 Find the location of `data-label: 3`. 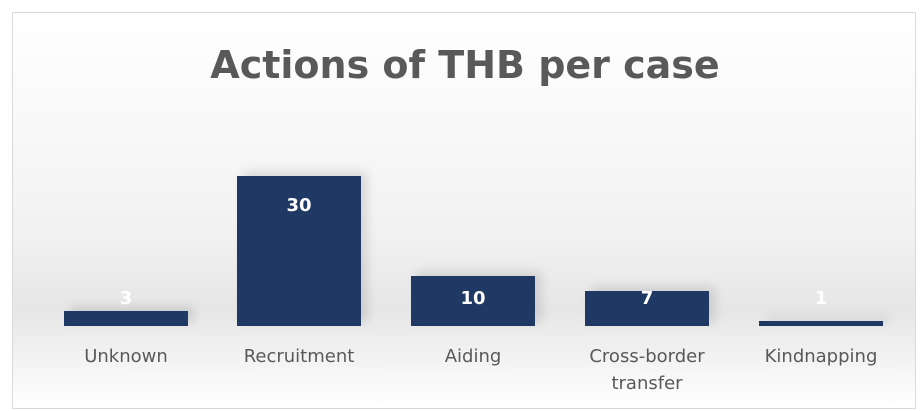

data-label: 3 is located at coordinates (126, 298).